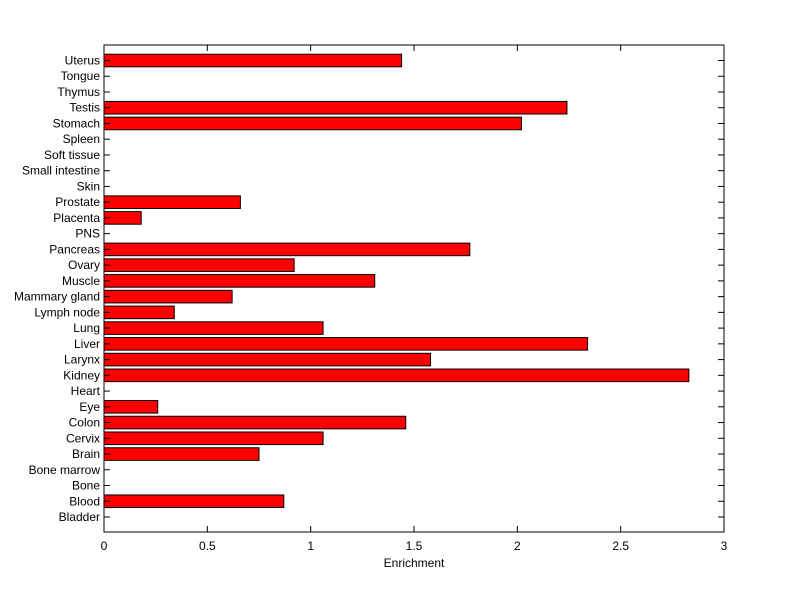 Image resolution: width=800 pixels, height=599 pixels. Describe the element at coordinates (77, 202) in the screenshot. I see `y-tick-label: Prostate` at that location.